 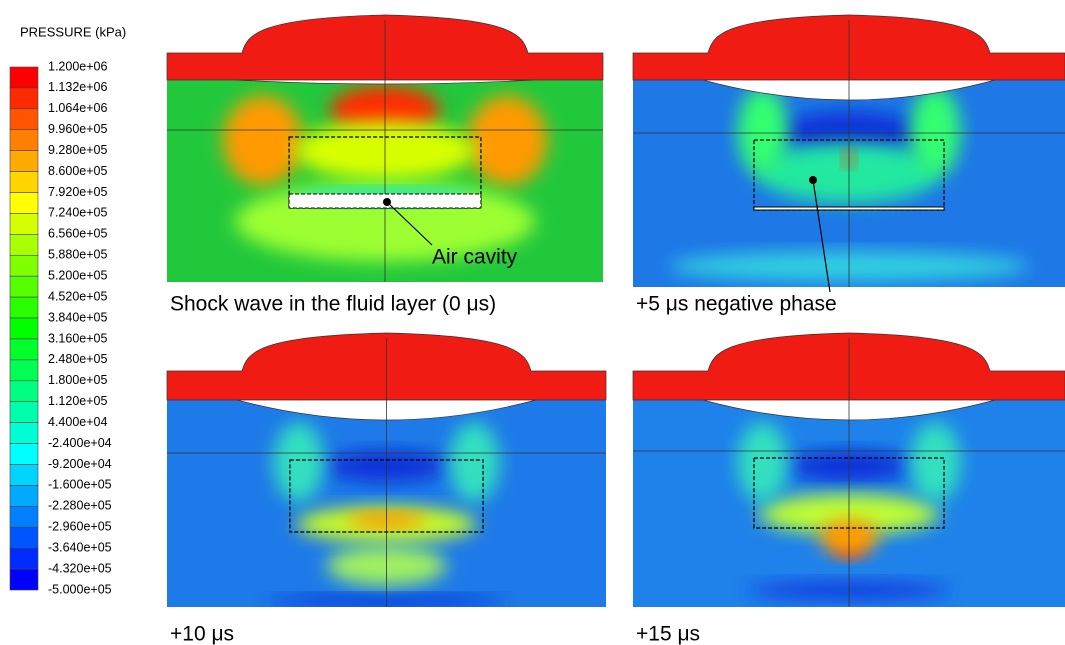 What do you see at coordinates (736, 304) in the screenshot?
I see `panel-caption: +5 μs negative phase` at bounding box center [736, 304].